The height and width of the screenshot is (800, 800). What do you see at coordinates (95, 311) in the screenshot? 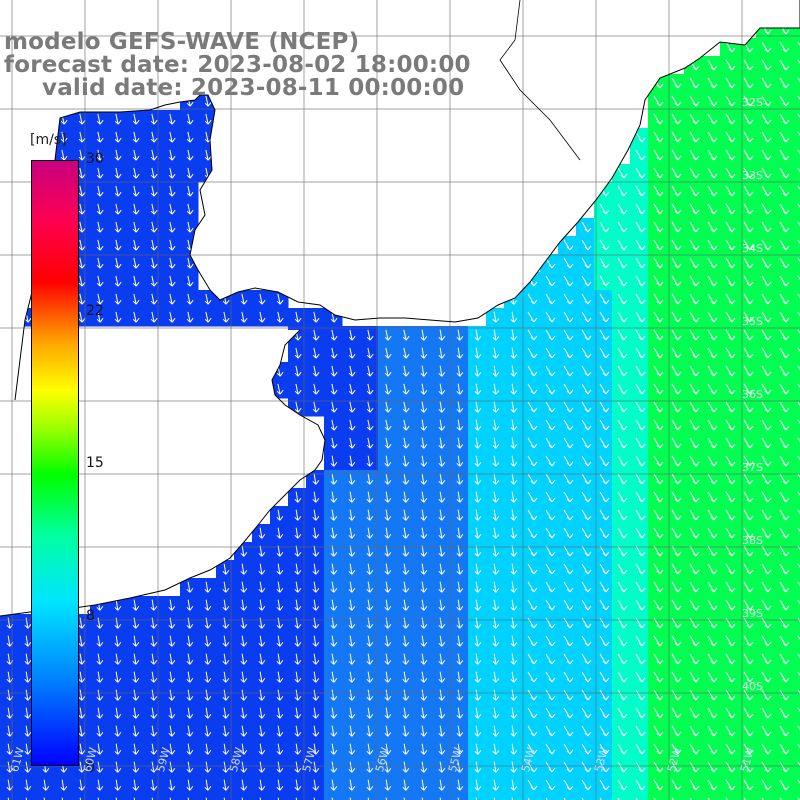
I see `colorbar-tick-22: 22` at bounding box center [95, 311].